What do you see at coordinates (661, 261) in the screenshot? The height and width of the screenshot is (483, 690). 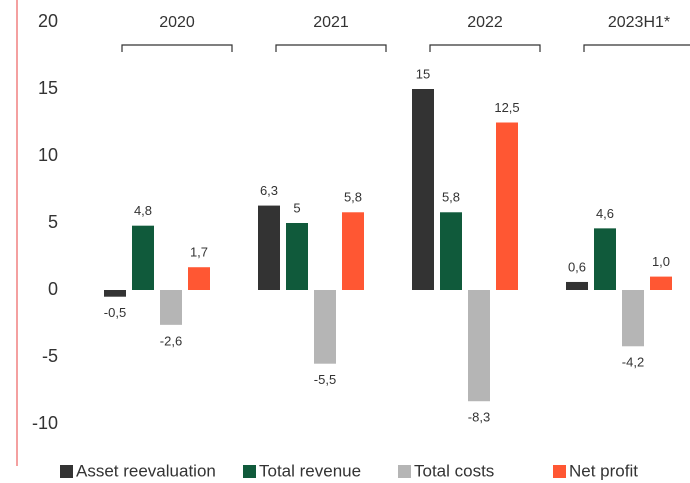 I see `value-label: 1,0` at bounding box center [661, 261].